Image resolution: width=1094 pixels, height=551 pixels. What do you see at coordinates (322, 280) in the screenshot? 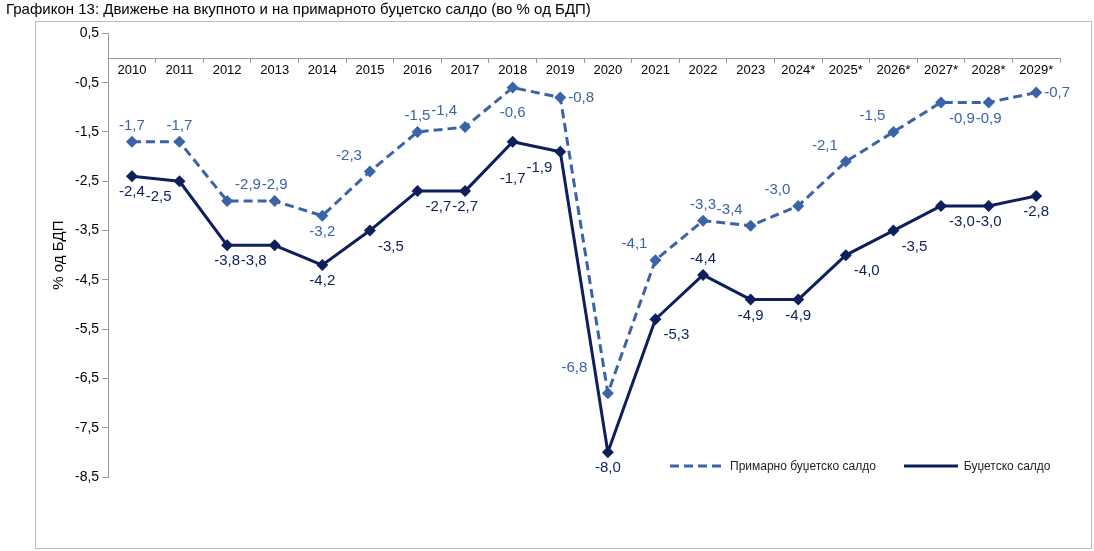
I see `data-label: -4,2` at bounding box center [322, 280].